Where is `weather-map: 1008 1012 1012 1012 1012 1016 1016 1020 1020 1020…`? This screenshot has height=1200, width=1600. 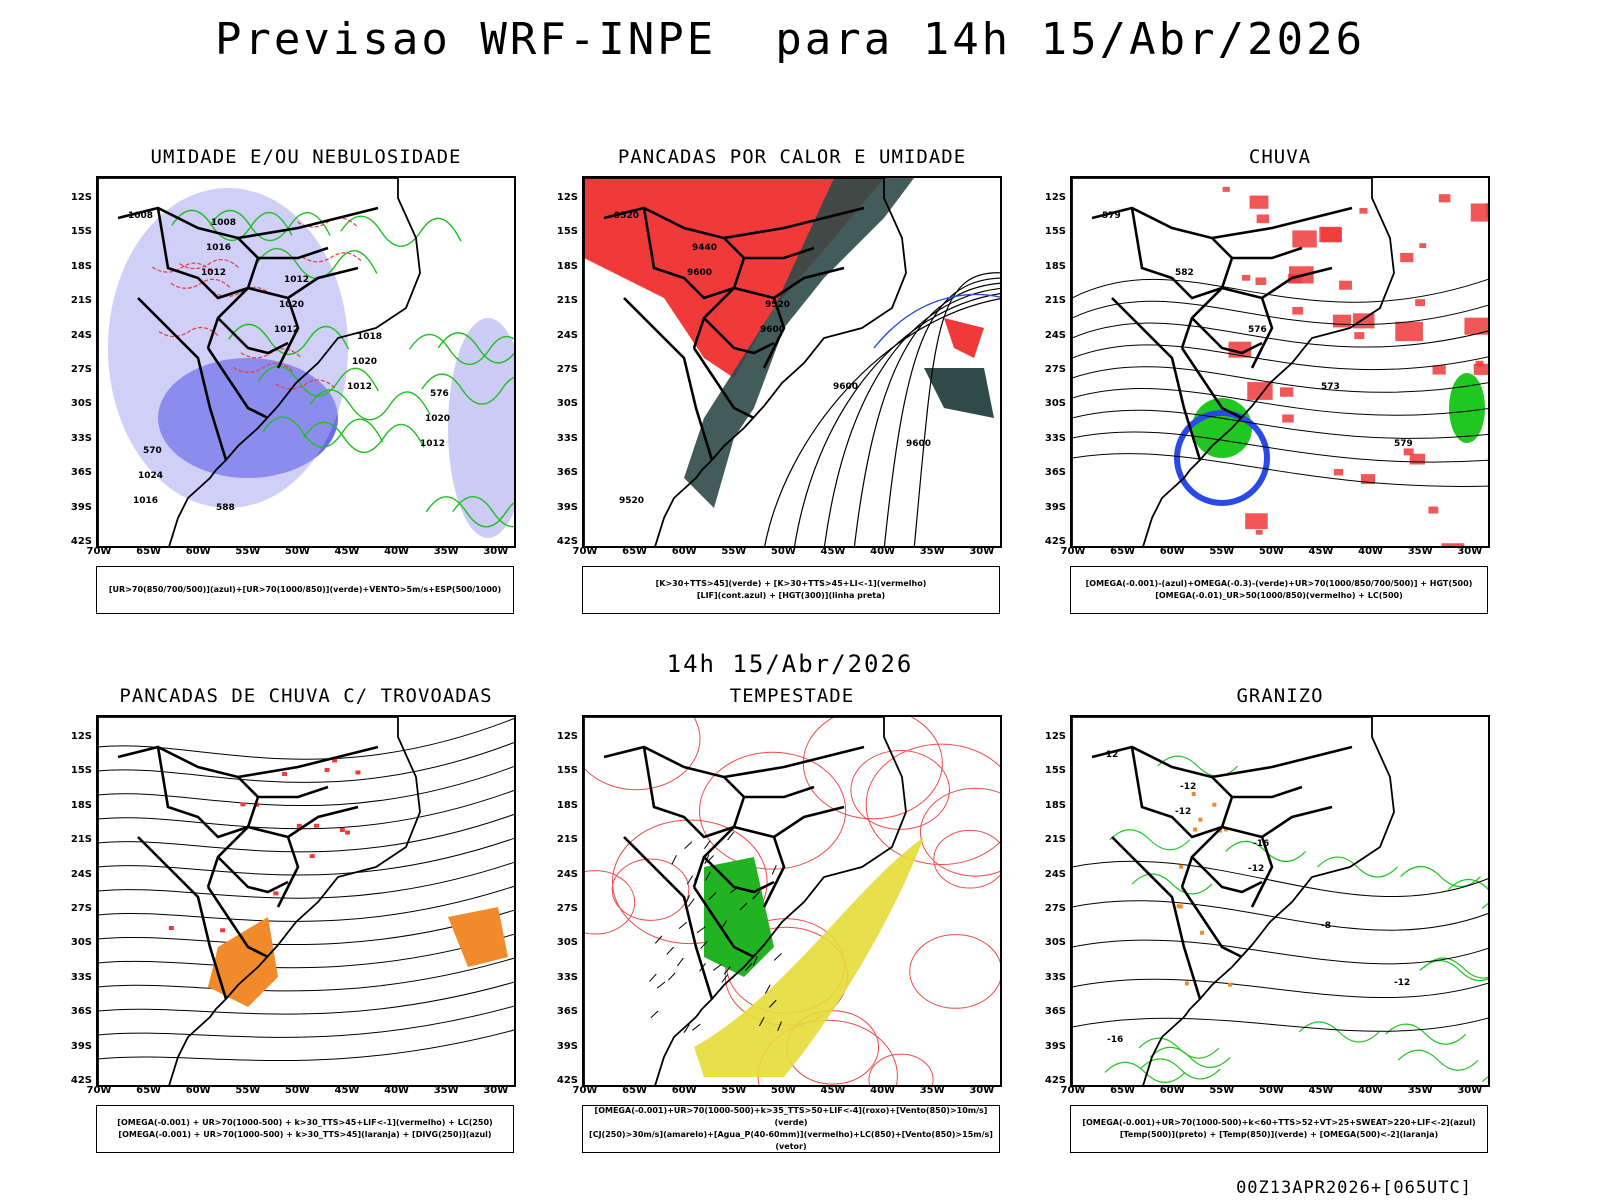
weather-map: 1008 1012 1012 1012 1012 1016 1016 1020 1020 1020… is located at coordinates (306, 362).